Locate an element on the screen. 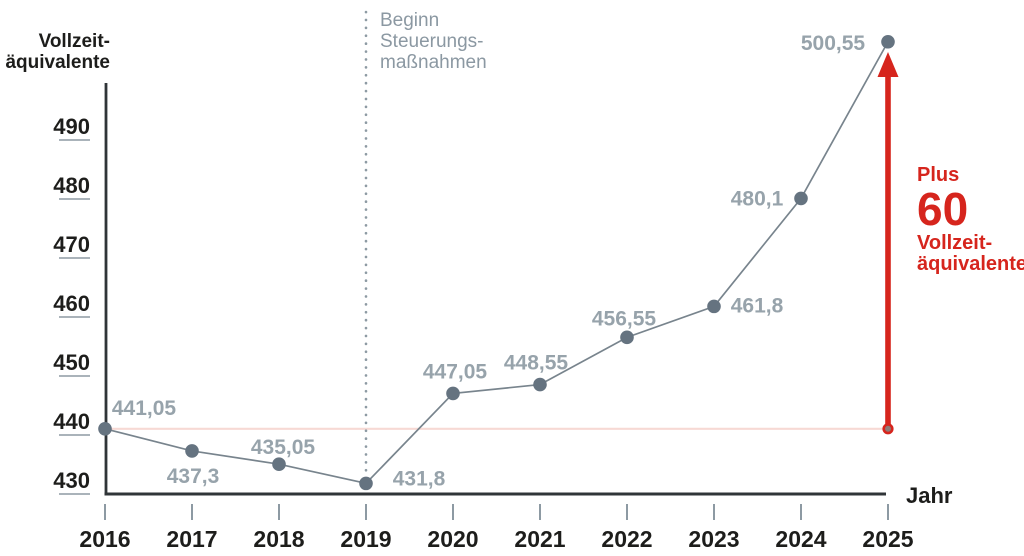  annotation-line2: Steuerungs- is located at coordinates (432, 41).